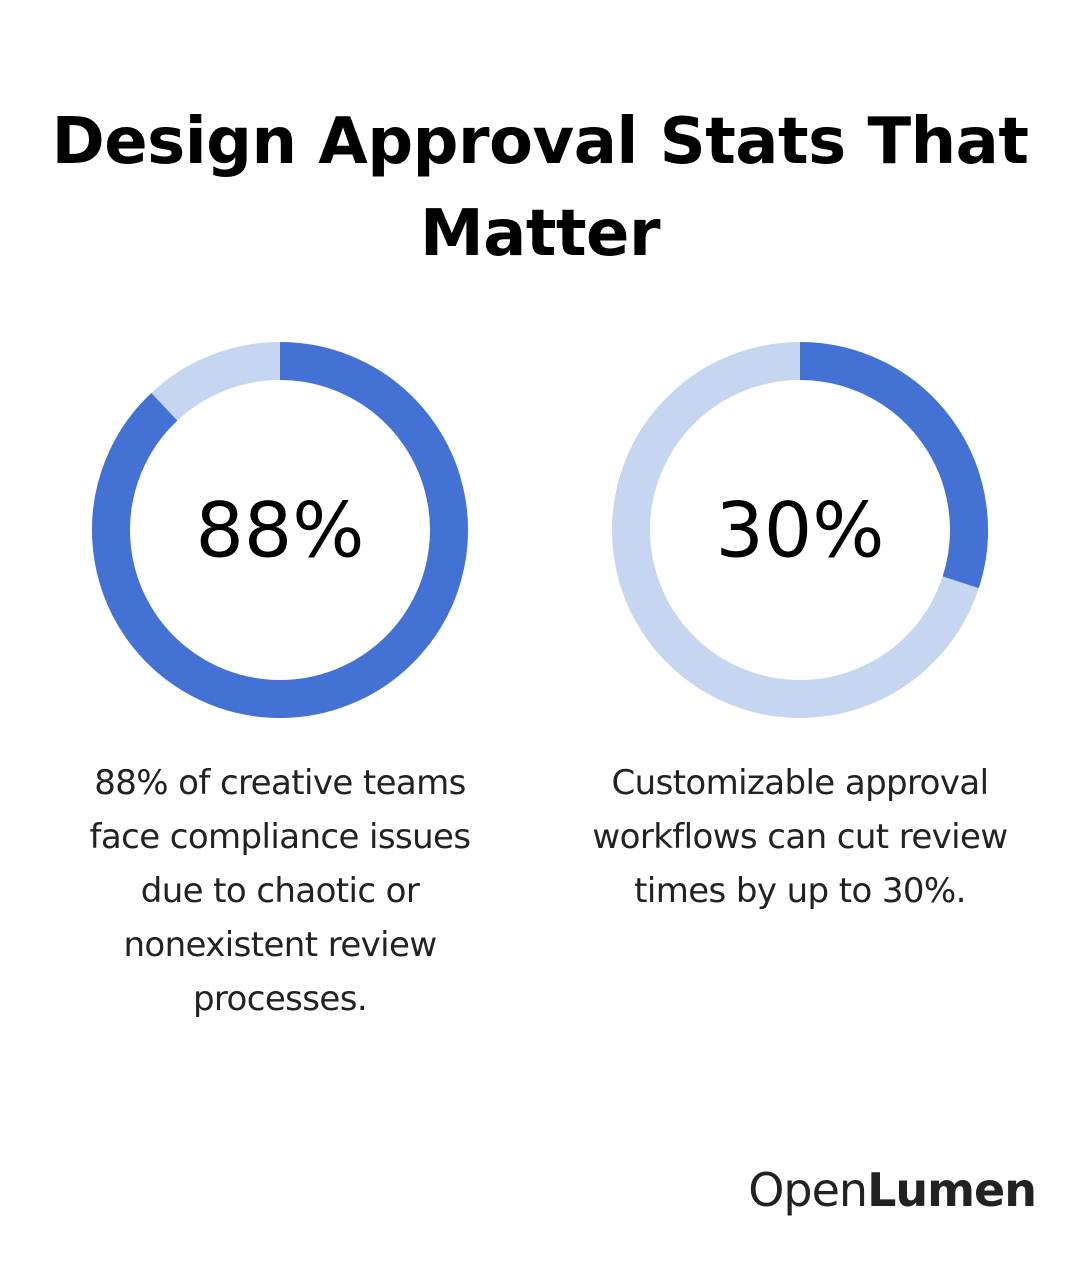 This screenshot has width=1080, height=1272. I want to click on donut-value-label: 30%, so click(800, 530).